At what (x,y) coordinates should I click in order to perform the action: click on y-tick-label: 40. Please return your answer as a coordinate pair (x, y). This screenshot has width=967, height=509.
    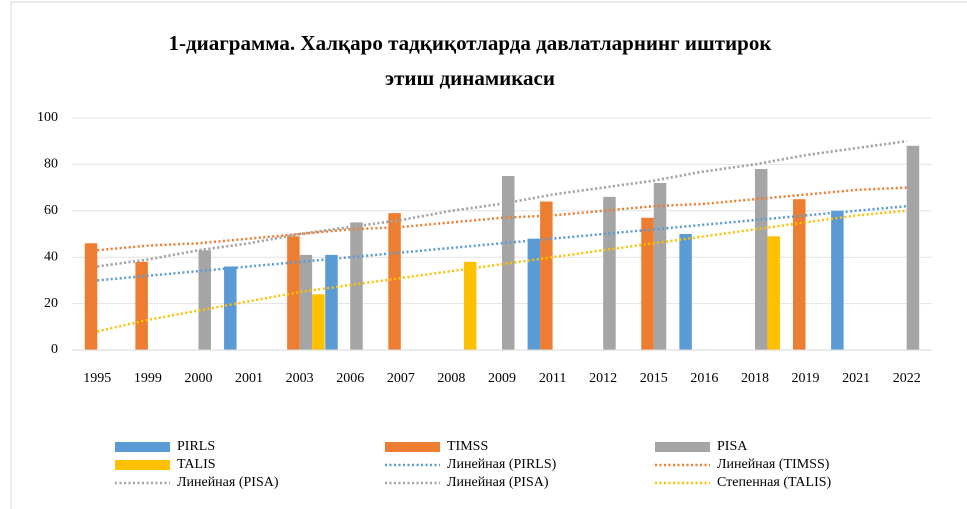
    Looking at the image, I should click on (51, 256).